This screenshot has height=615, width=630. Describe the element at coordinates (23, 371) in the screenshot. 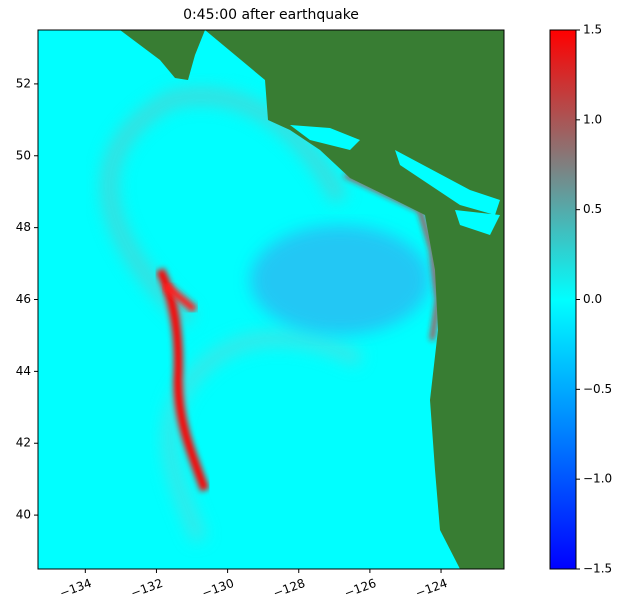

I see `y-tick-label: 44` at that location.